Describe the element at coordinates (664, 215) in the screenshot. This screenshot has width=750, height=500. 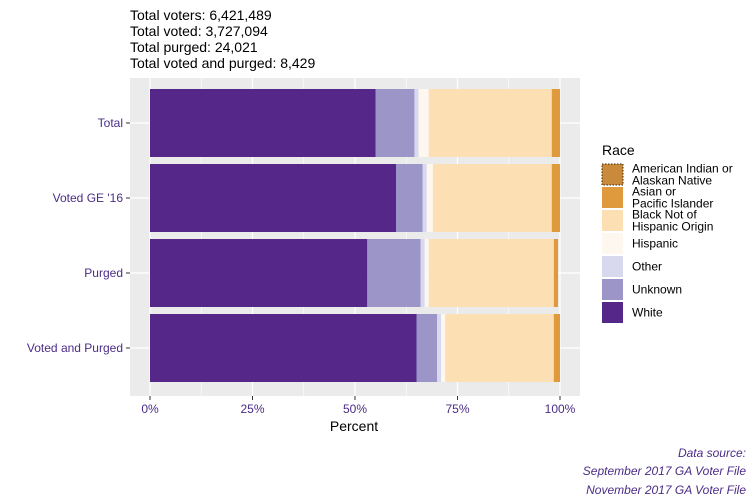
I see `legend-label: Black Not of` at that location.